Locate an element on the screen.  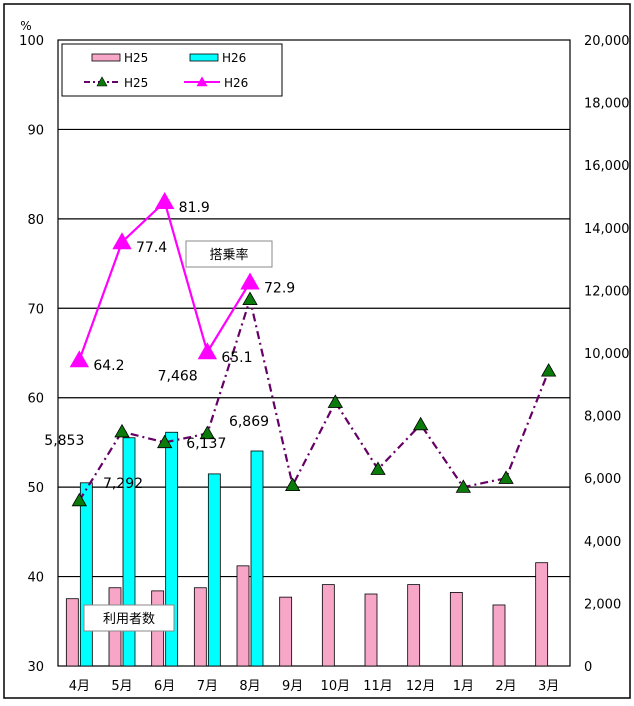
users-callout-label: 利用者数 is located at coordinates (129, 619).